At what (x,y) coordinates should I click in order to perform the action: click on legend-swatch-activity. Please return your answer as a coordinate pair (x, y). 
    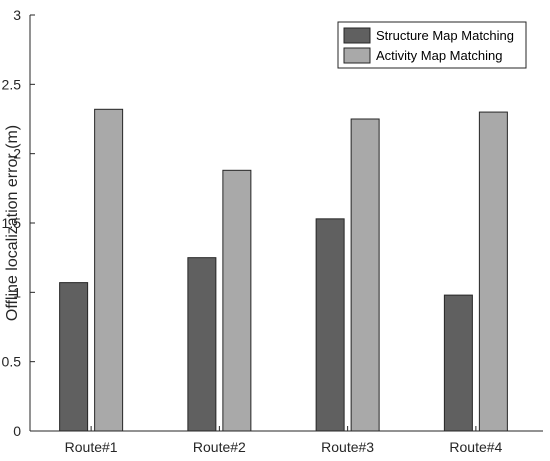
    Looking at the image, I should click on (357, 55).